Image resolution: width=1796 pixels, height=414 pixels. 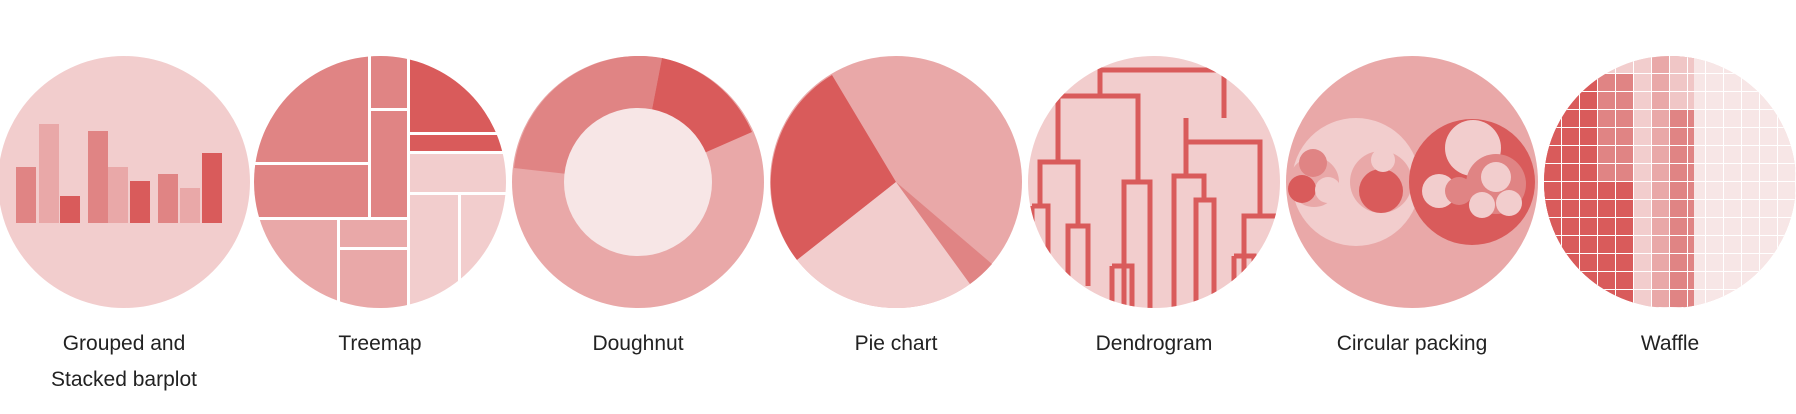 I want to click on treemap-caption: Treemap, so click(x=380, y=344).